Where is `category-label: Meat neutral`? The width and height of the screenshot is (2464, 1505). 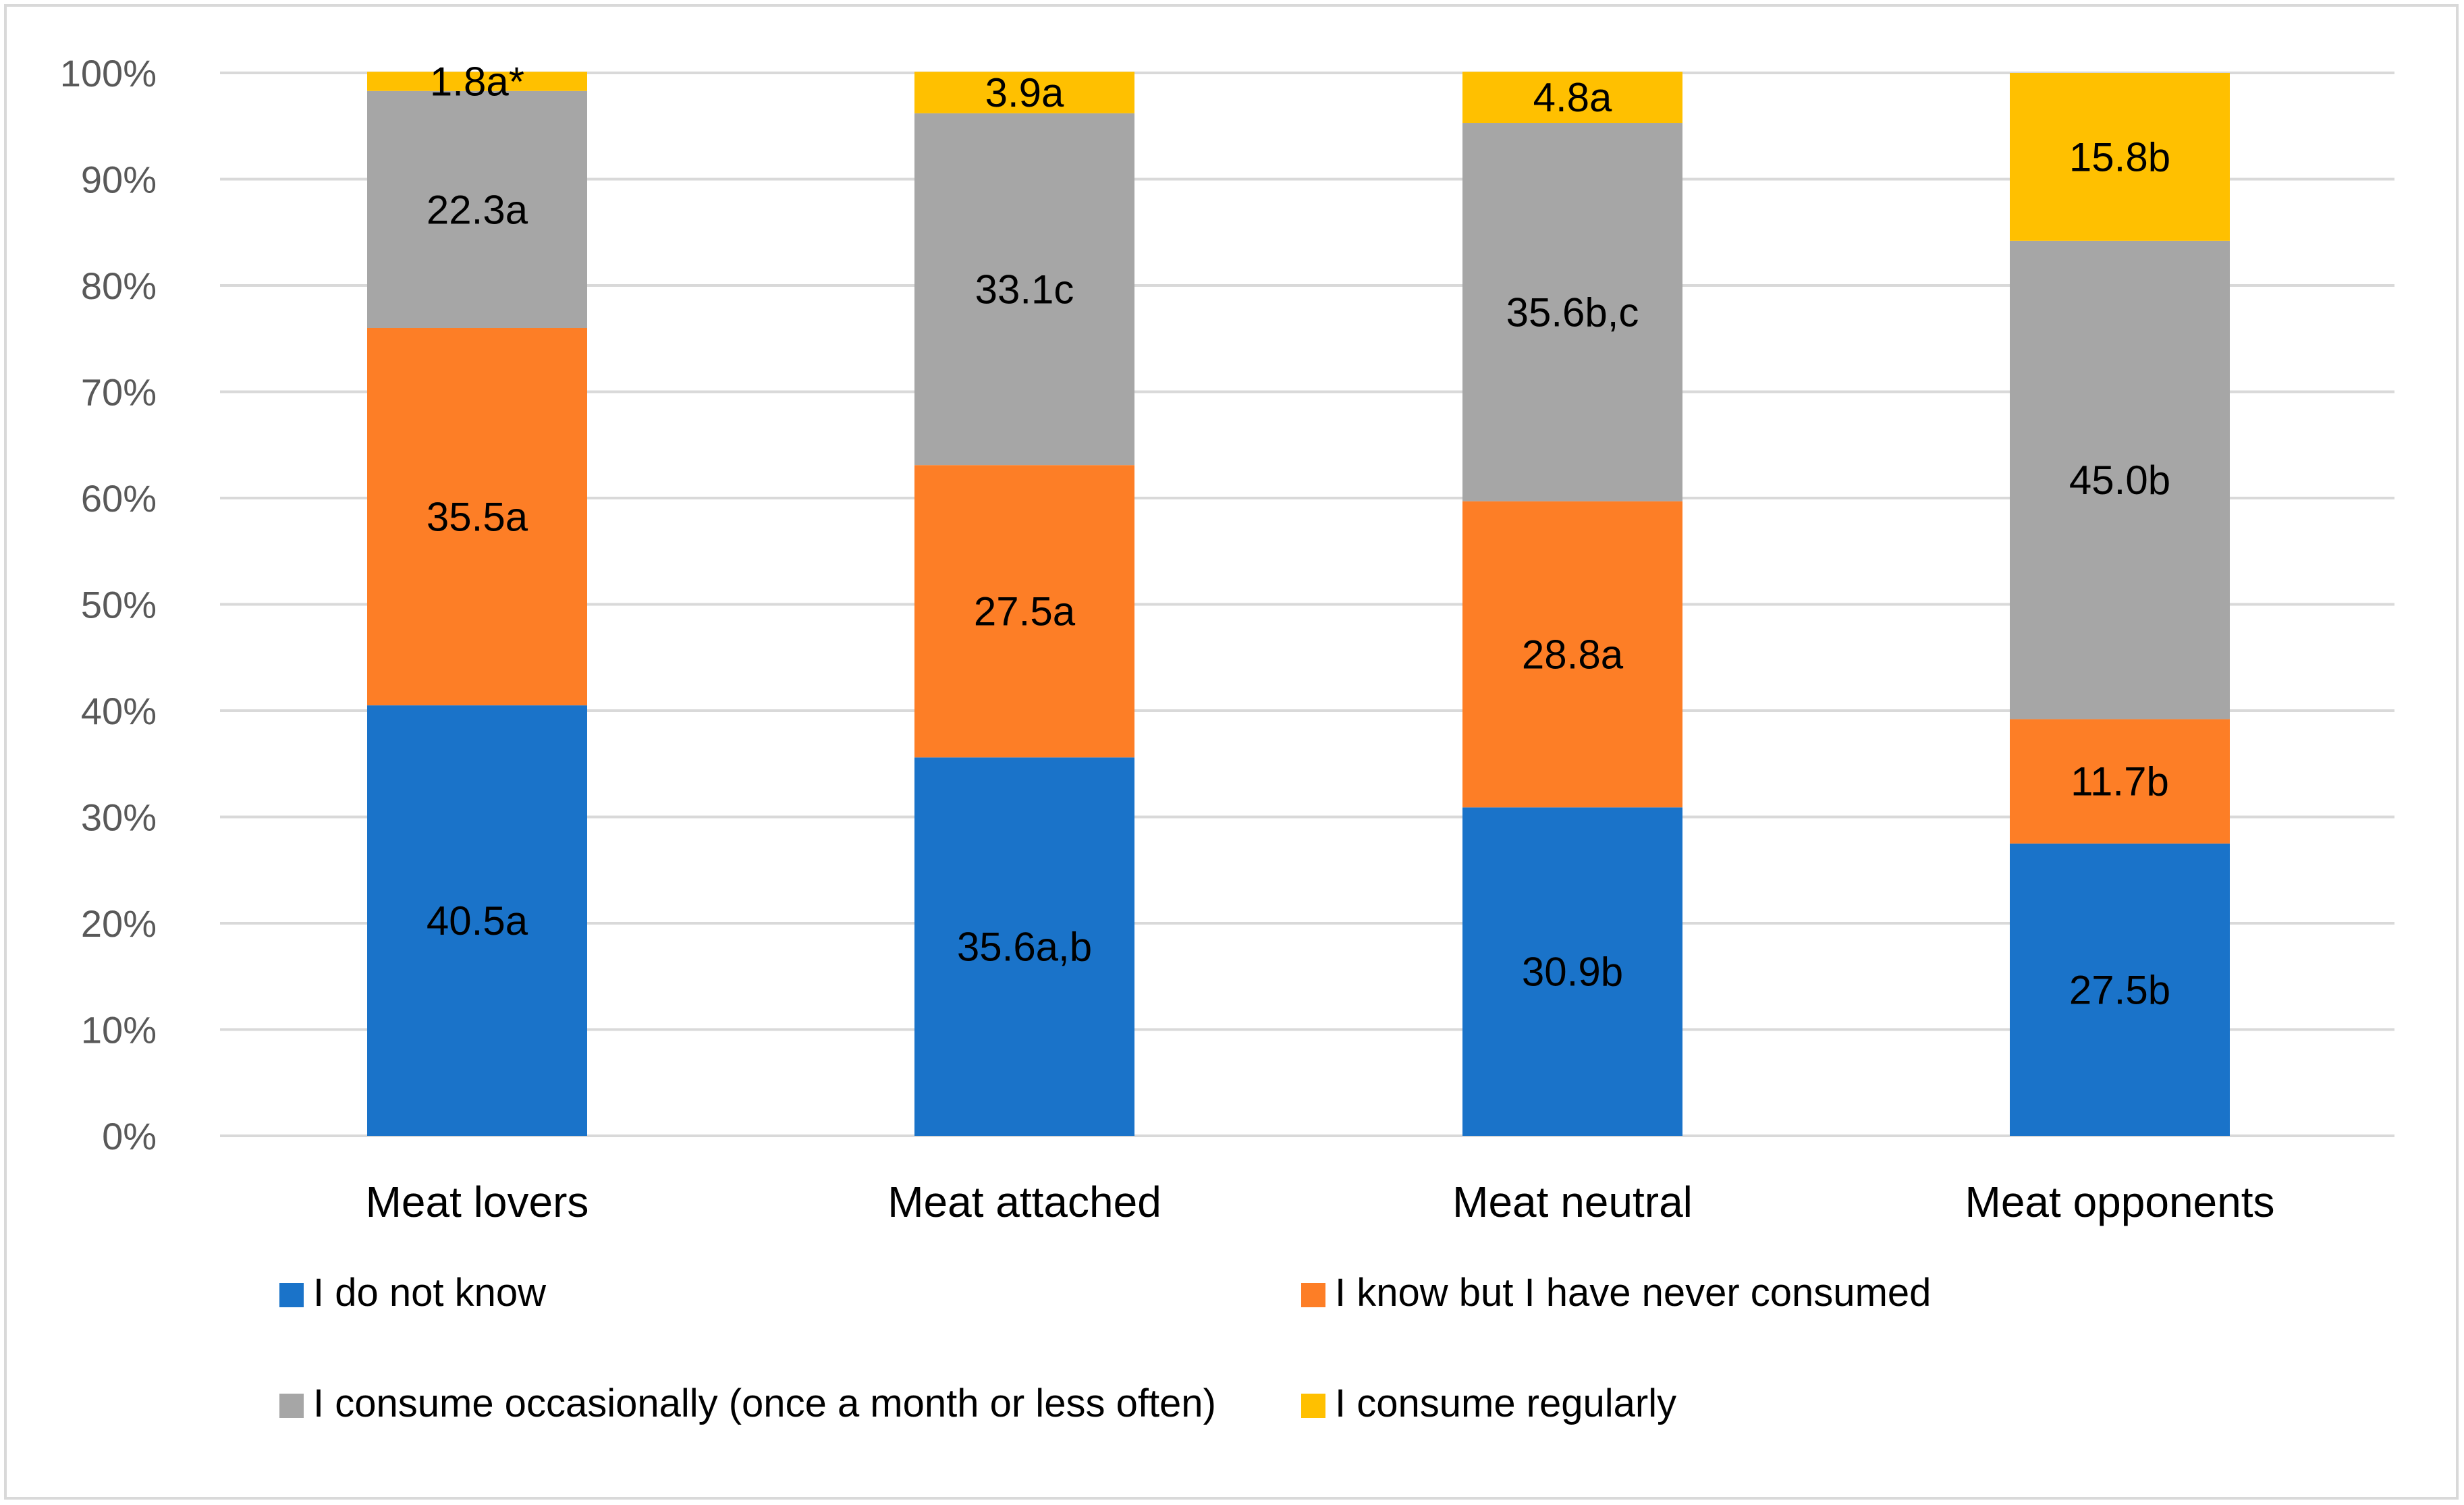
category-label: Meat neutral is located at coordinates (1572, 1202).